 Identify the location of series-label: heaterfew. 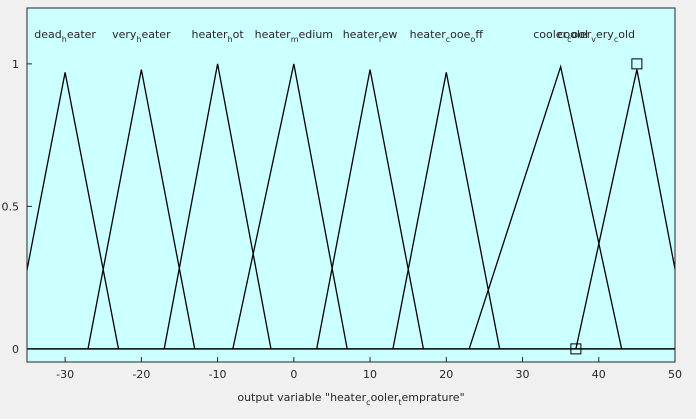
(370, 36).